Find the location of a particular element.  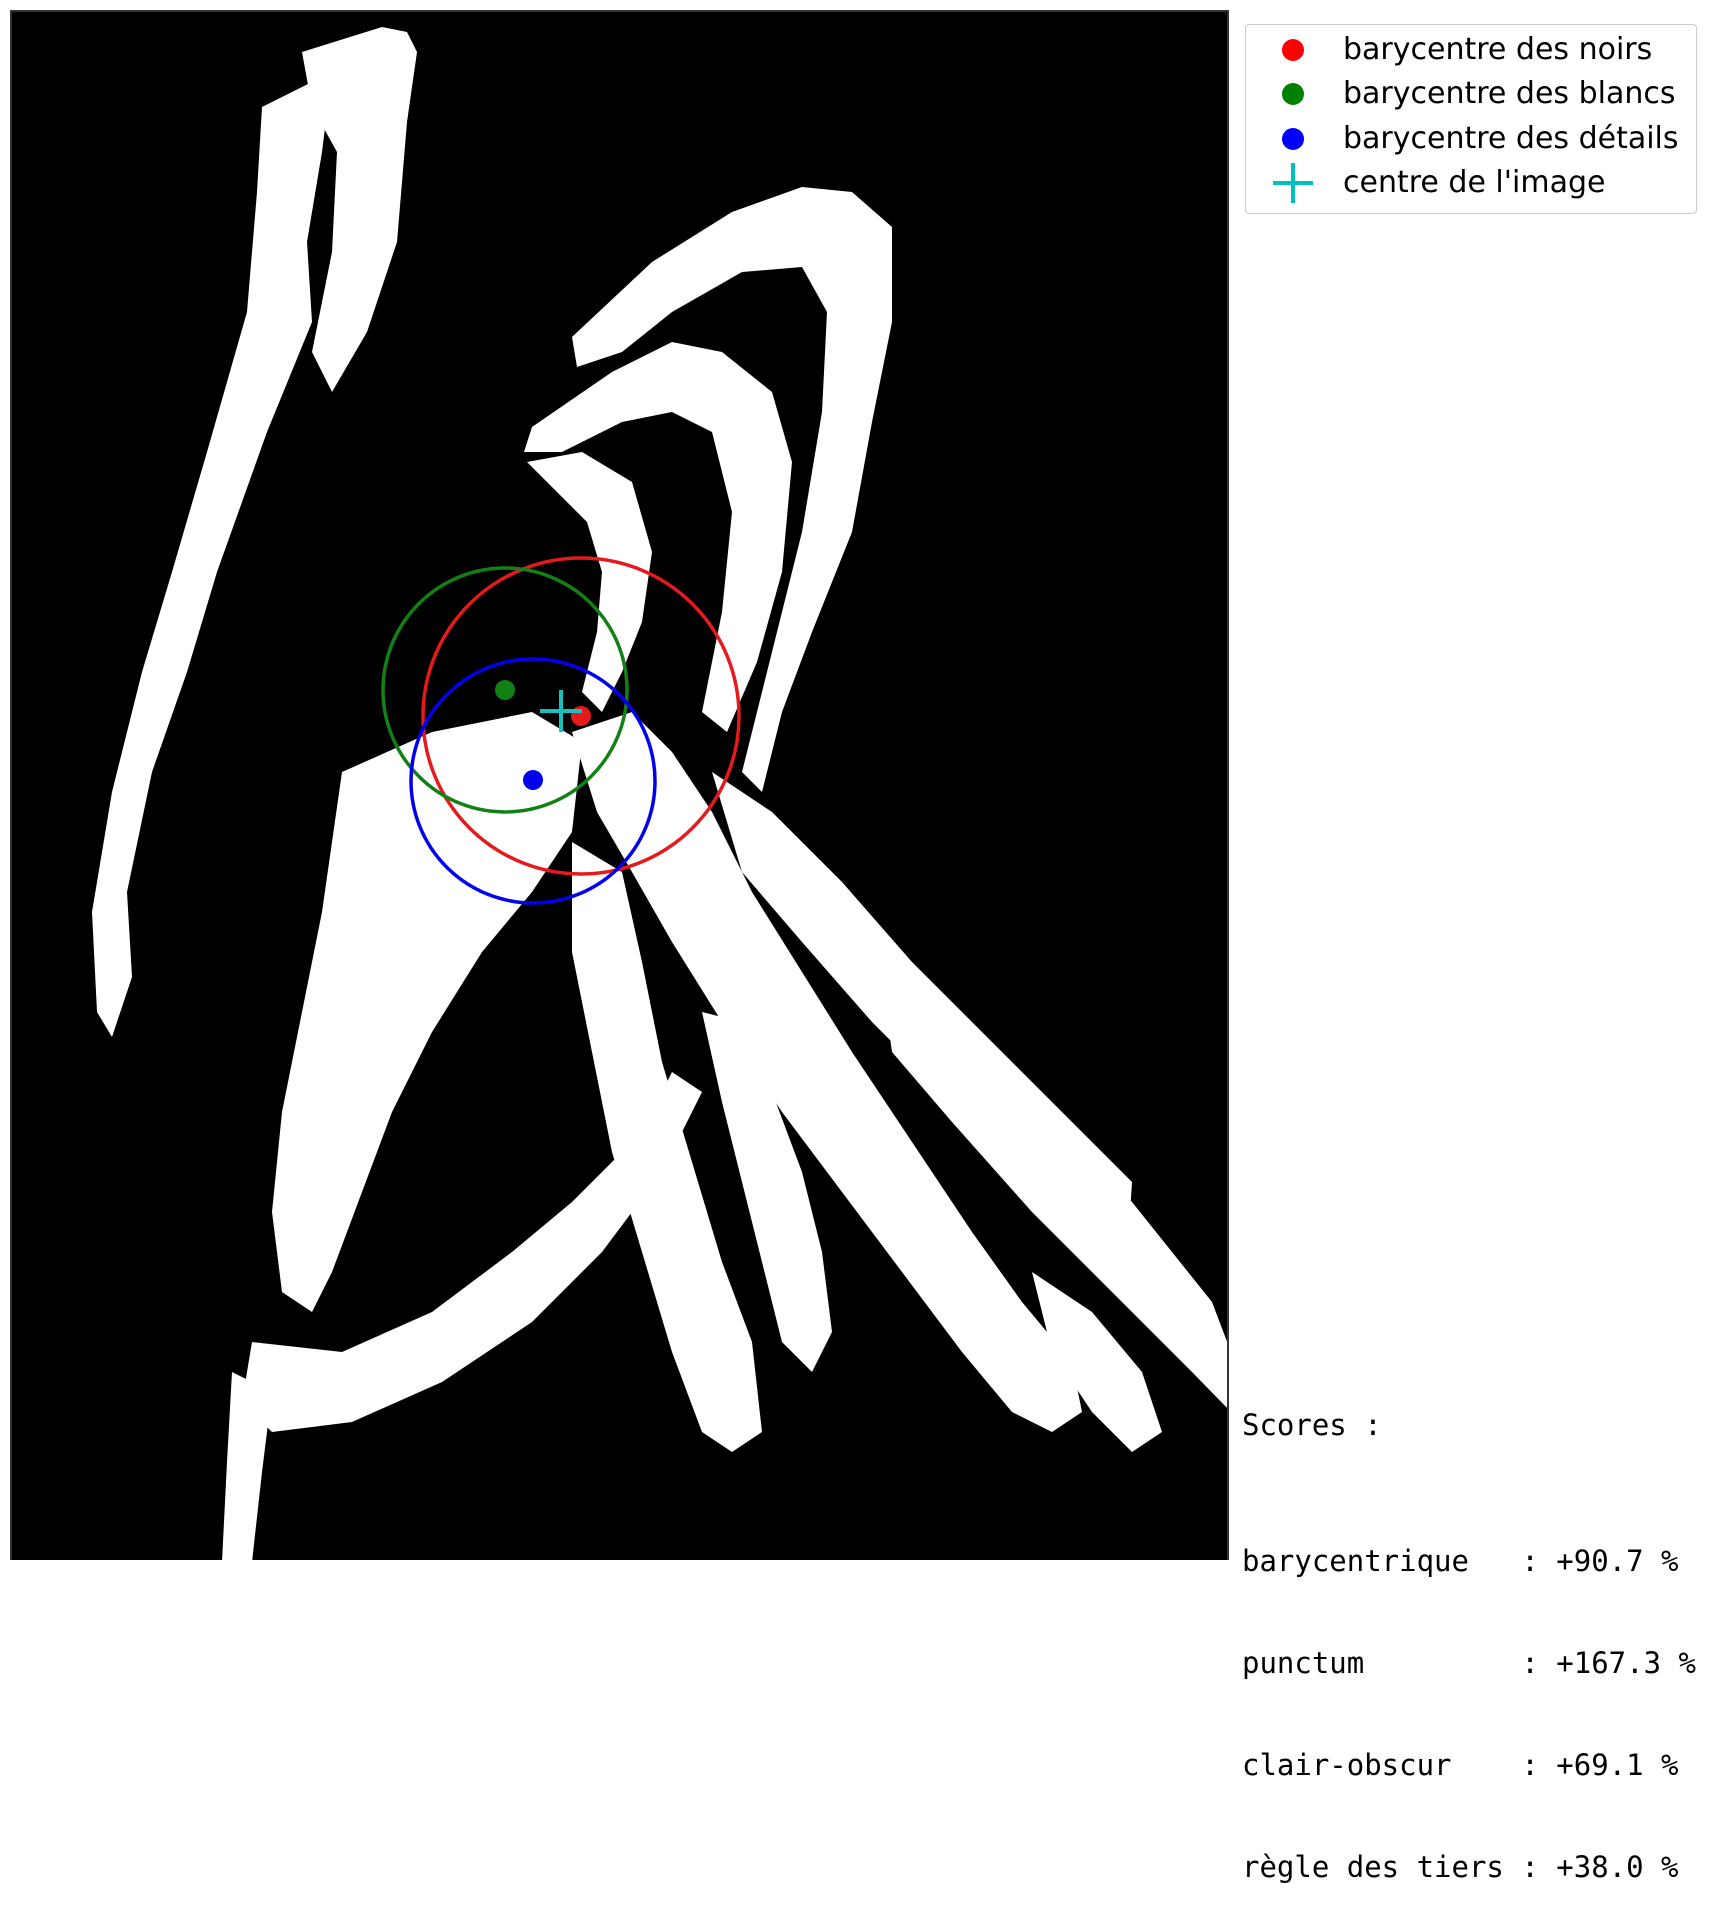

red-dot-icon is located at coordinates (1293, 50).